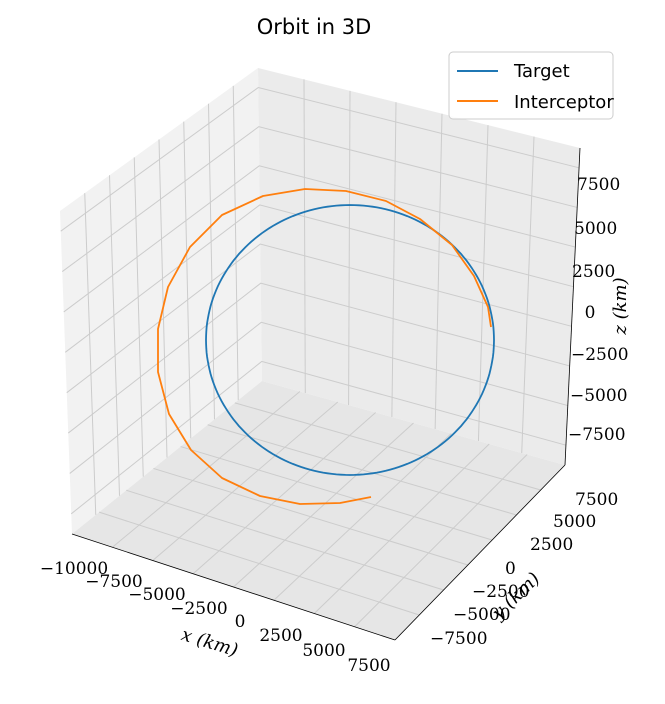 This screenshot has height=704, width=665. Describe the element at coordinates (459, 639) in the screenshot. I see `y-tick-label: −7500` at that location.